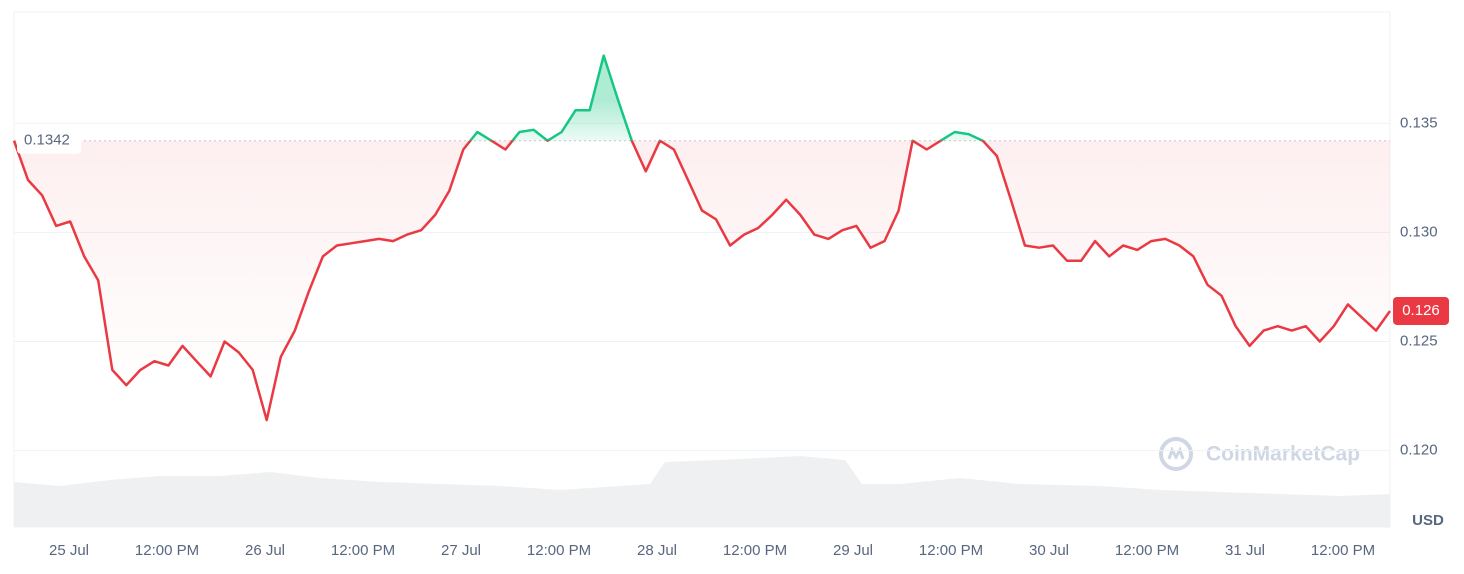 The image size is (1464, 574). Describe the element at coordinates (1428, 520) in the screenshot. I see `currency-label: USD` at that location.